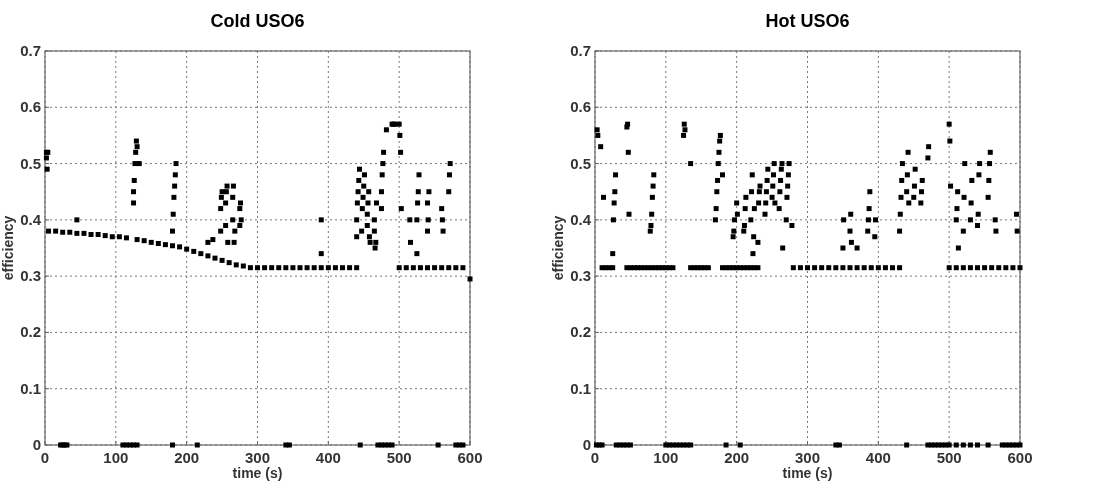 The image size is (1110, 502). I want to click on chart-title: Cold USO6, so click(257, 21).